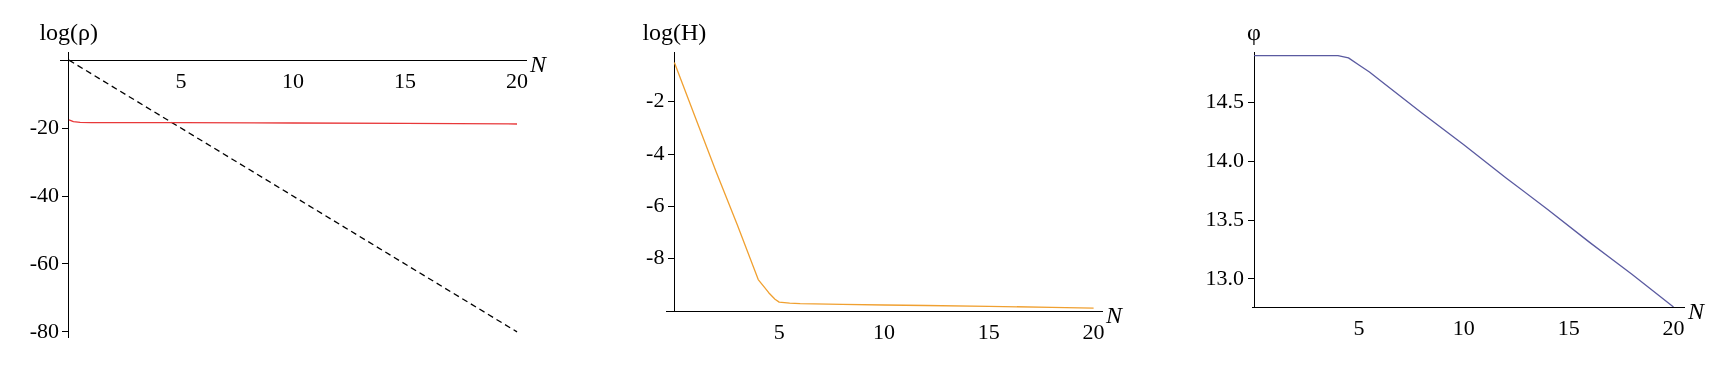 This screenshot has width=1729, height=367. Describe the element at coordinates (1254, 32) in the screenshot. I see `y-axis-title: φ` at that location.